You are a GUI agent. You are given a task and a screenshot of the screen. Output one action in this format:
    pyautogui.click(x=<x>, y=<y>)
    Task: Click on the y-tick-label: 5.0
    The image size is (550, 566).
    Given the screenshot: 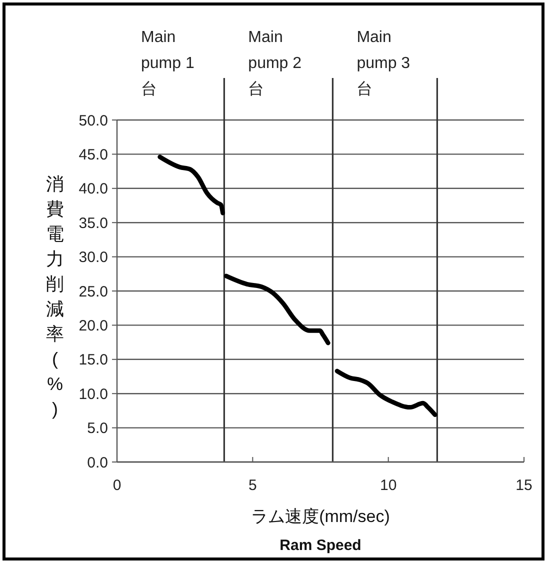 What is the action you would take?
    pyautogui.click(x=97, y=429)
    